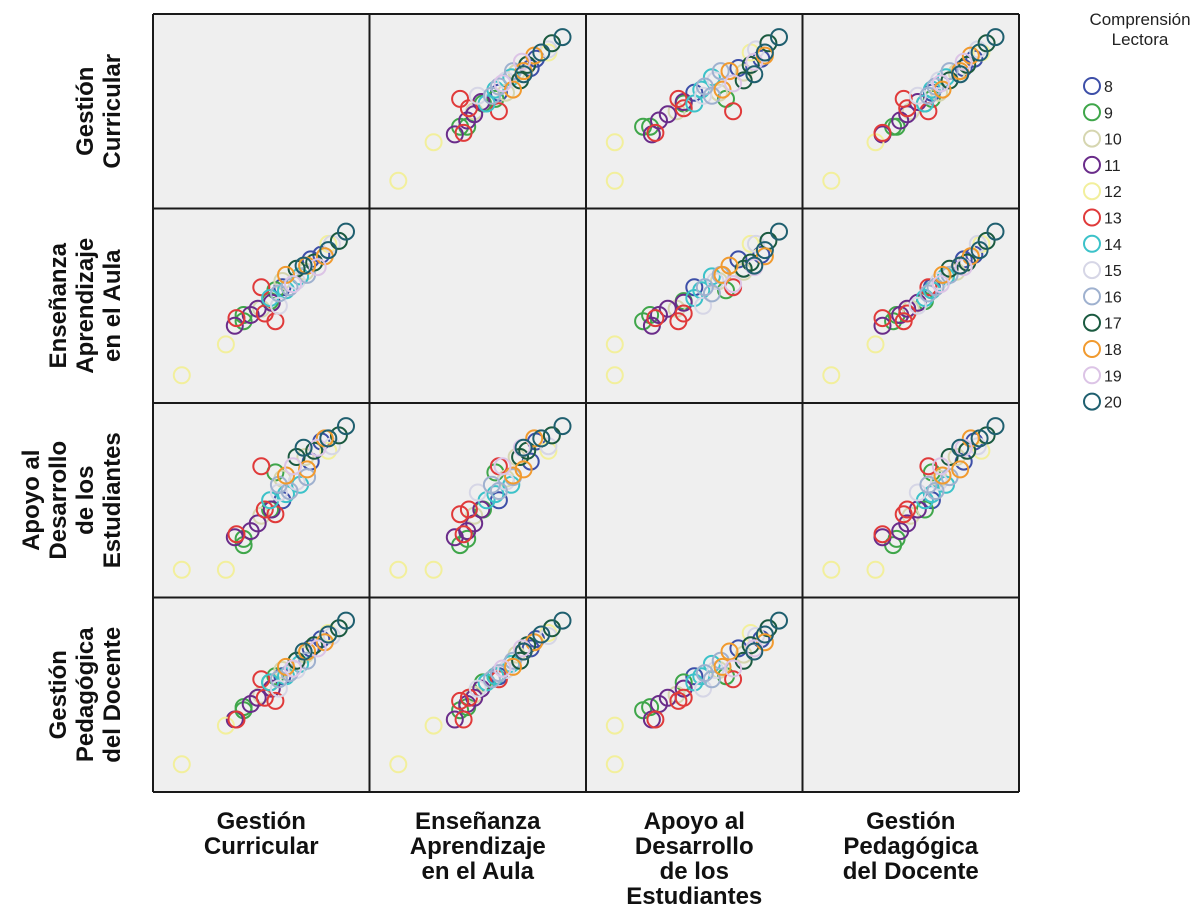 The image size is (1203, 921). I want to click on svg-text: EnseñanzaAprendizajeen el Aula, so click(85, 306).